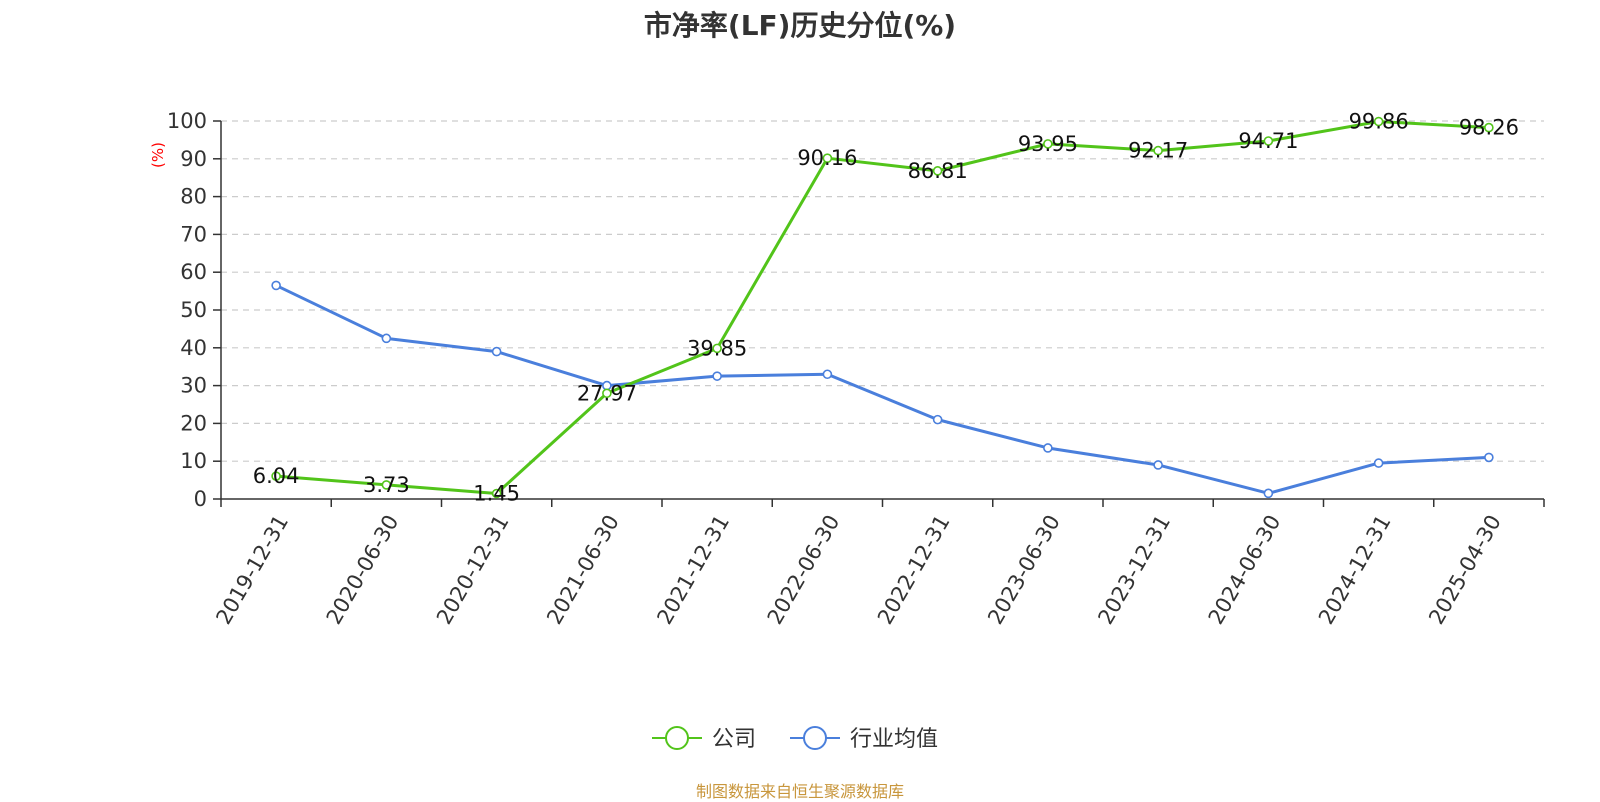 The image size is (1600, 802). What do you see at coordinates (1355, 570) in the screenshot?
I see `x-tick-label: 2024-12-31` at bounding box center [1355, 570].